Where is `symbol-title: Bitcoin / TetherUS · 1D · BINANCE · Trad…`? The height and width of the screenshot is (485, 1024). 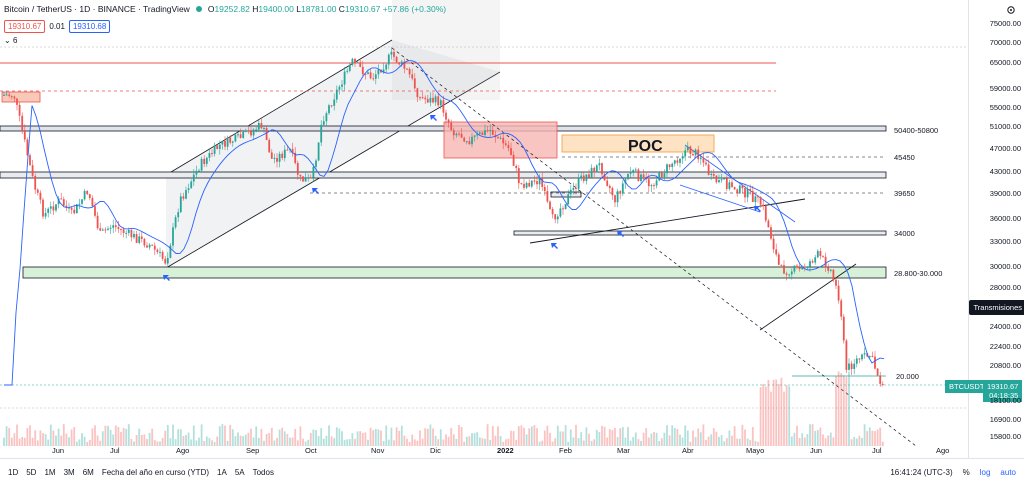 symbol-title: Bitcoin / TetherUS · 1D · BINANCE · Trad… is located at coordinates (97, 9).